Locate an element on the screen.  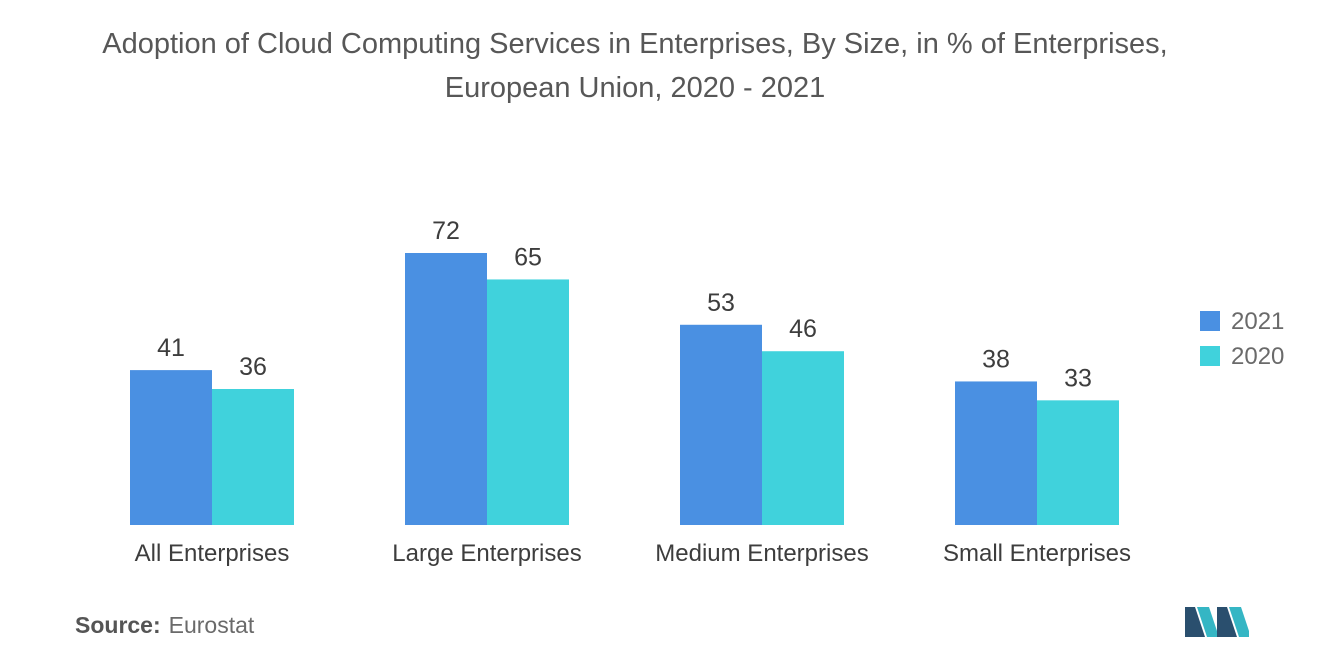
bar-2020-large-enterprises is located at coordinates (528, 402).